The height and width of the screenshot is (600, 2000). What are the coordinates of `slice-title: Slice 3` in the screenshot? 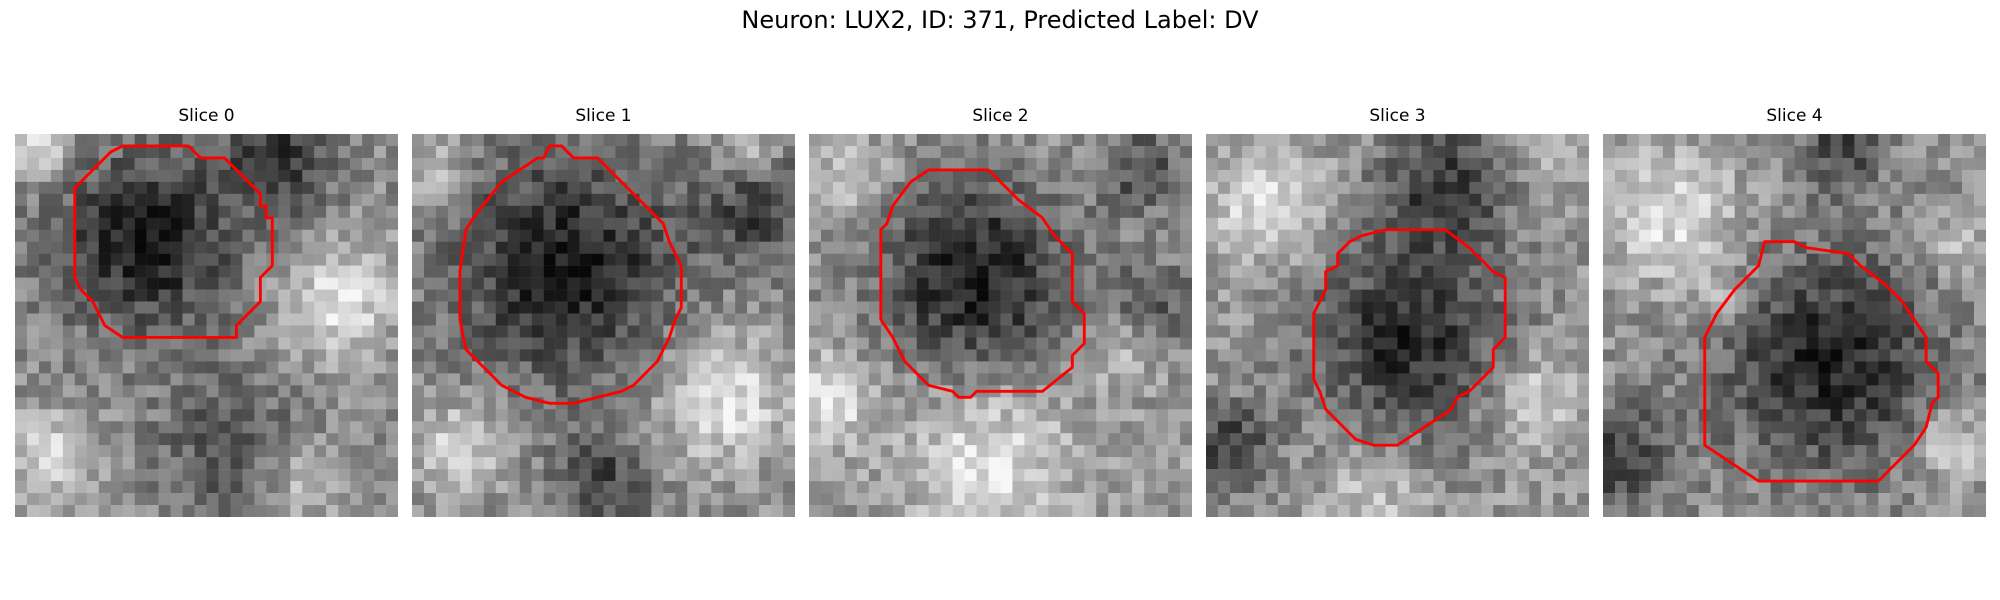 It's located at (1397, 116).